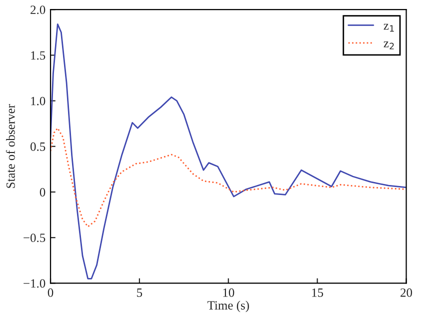 Image resolution: width=421 pixels, height=320 pixels. What do you see at coordinates (38, 146) in the screenshot?
I see `y-tick-label: 0.5` at bounding box center [38, 146].